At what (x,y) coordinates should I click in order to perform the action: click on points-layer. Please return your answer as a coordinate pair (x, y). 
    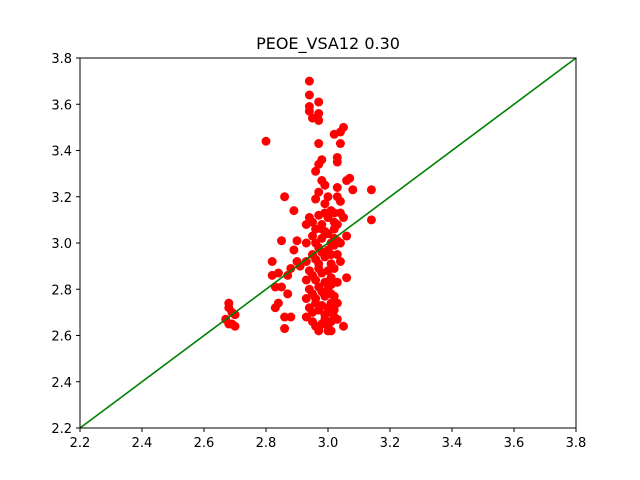
    Looking at the image, I should click on (298, 206).